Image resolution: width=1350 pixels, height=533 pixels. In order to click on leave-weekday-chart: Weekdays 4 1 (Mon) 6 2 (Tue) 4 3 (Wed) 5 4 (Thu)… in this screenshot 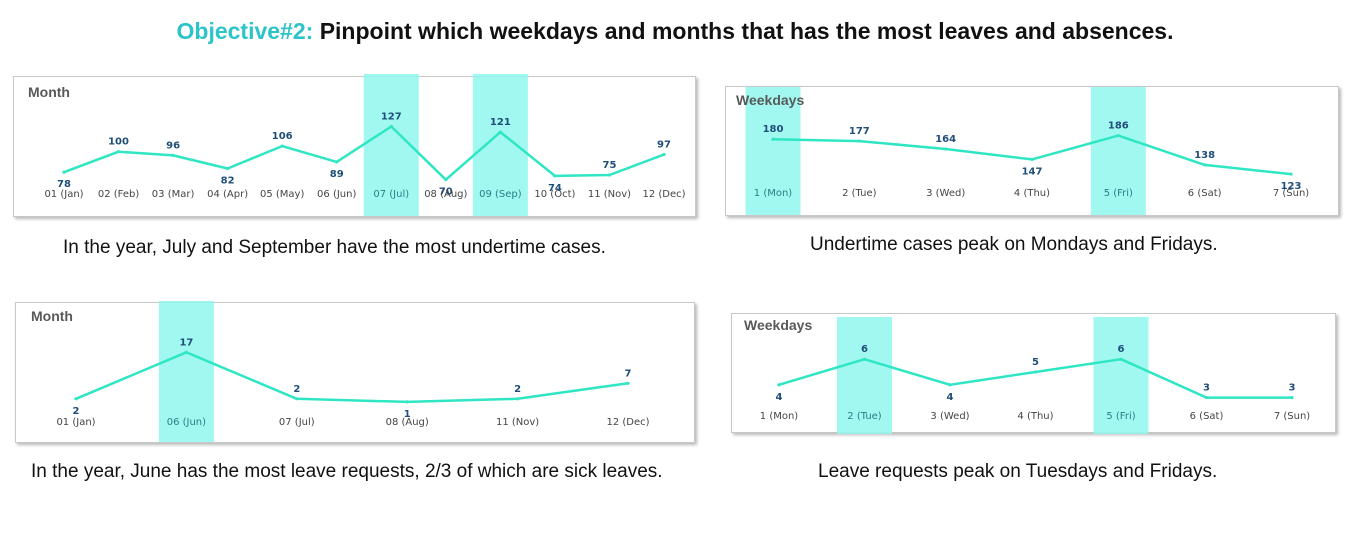, I will do `click(1033, 373)`.